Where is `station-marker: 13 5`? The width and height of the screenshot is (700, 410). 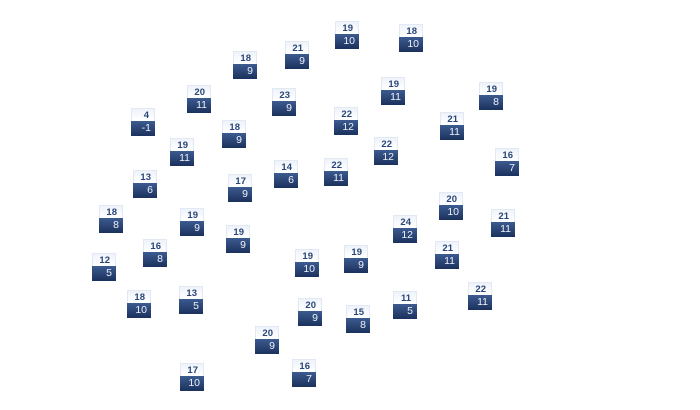 station-marker: 13 5 is located at coordinates (191, 300).